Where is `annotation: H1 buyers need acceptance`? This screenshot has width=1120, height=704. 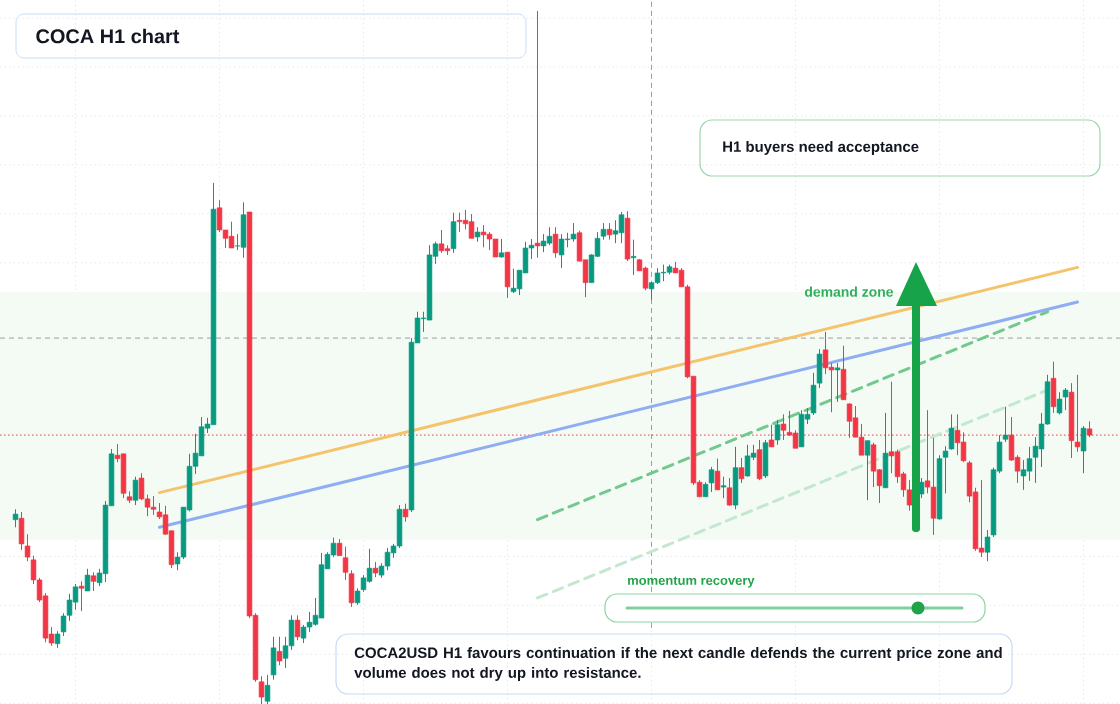
annotation: H1 buyers need acceptance is located at coordinates (821, 148).